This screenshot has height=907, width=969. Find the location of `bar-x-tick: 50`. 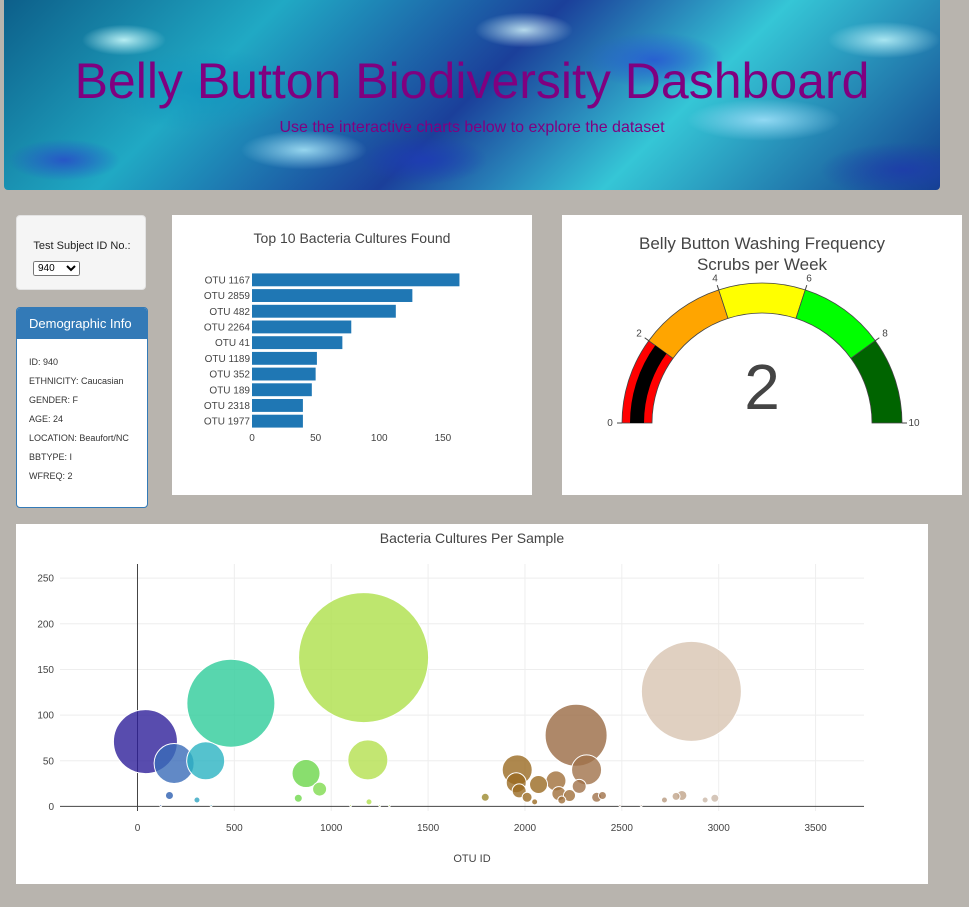

bar-x-tick: 50 is located at coordinates (316, 438).